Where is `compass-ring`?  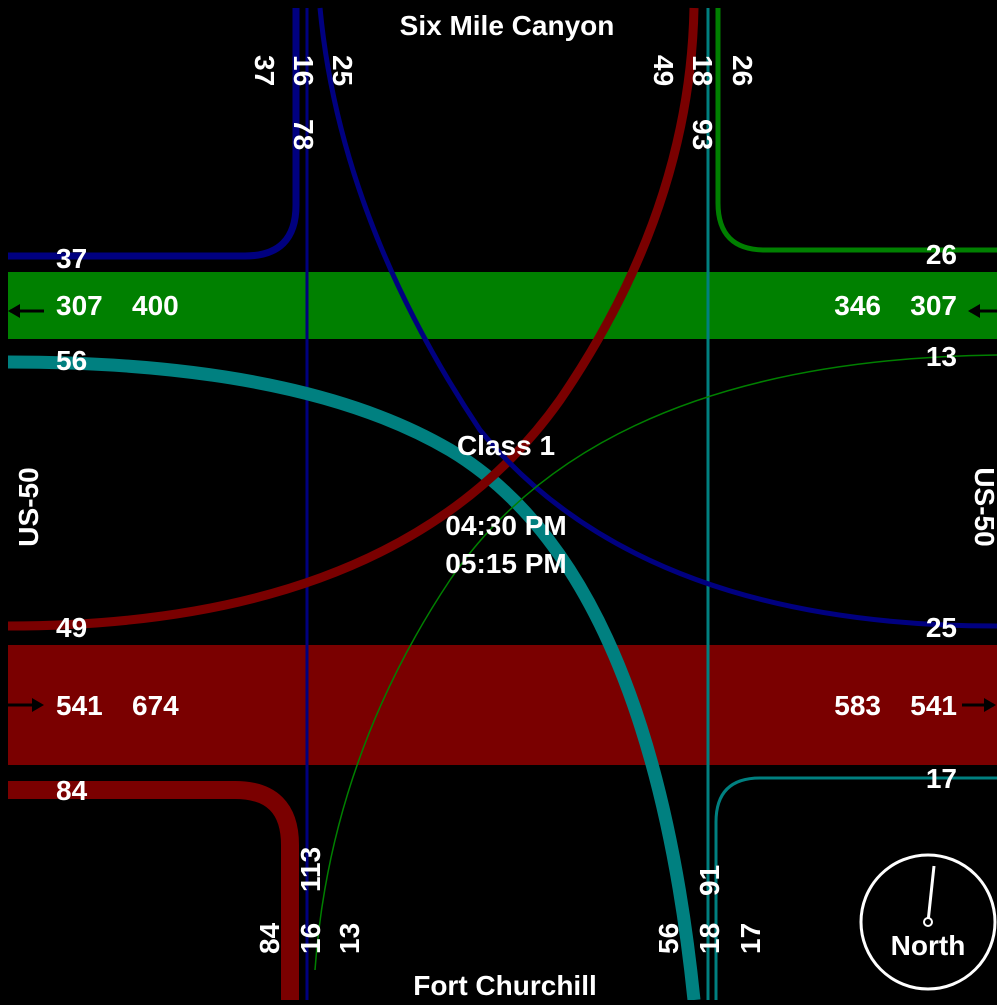 compass-ring is located at coordinates (928, 922).